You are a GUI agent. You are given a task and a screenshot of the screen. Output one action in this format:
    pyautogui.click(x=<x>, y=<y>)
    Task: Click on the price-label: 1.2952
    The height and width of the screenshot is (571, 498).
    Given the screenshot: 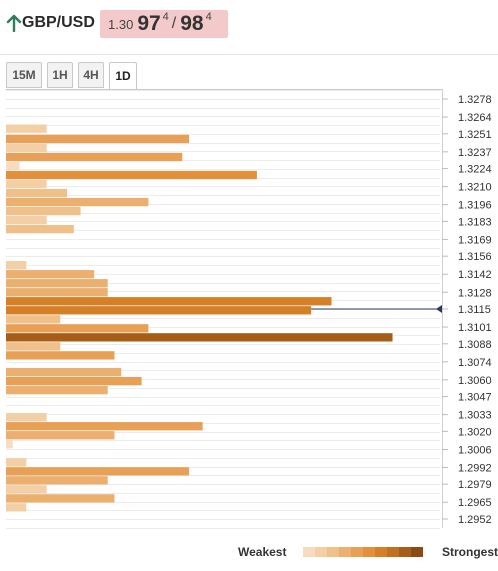 What is the action you would take?
    pyautogui.click(x=475, y=520)
    